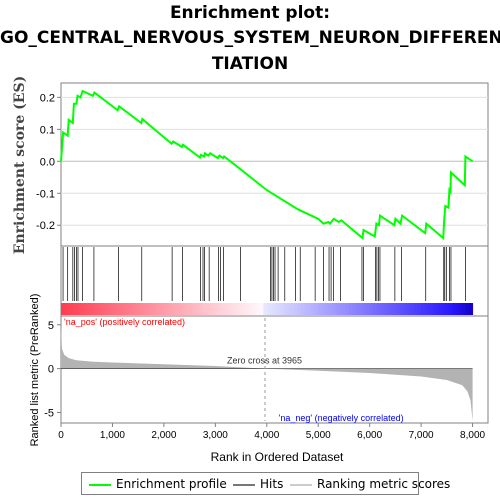  I want to click on metric-tick-label: -5, so click(49, 413).